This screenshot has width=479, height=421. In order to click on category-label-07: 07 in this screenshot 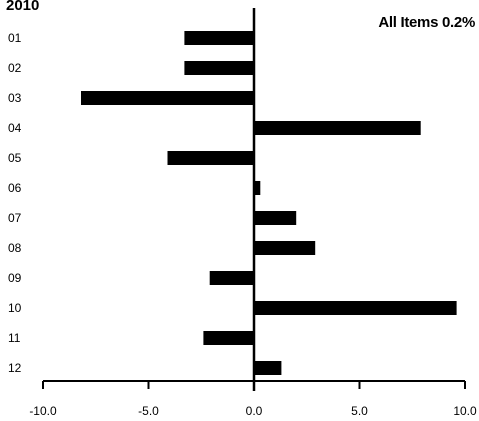, I will do `click(15, 218)`.